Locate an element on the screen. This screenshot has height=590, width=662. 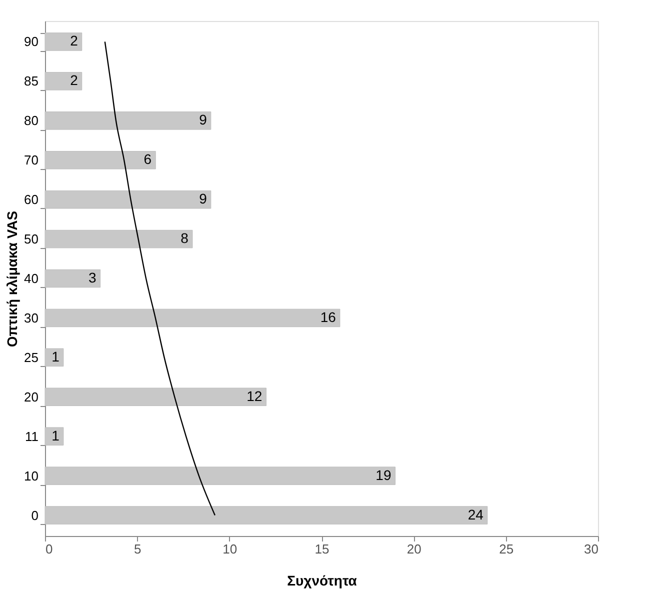
y-tick-label: 40 is located at coordinates (31, 278).